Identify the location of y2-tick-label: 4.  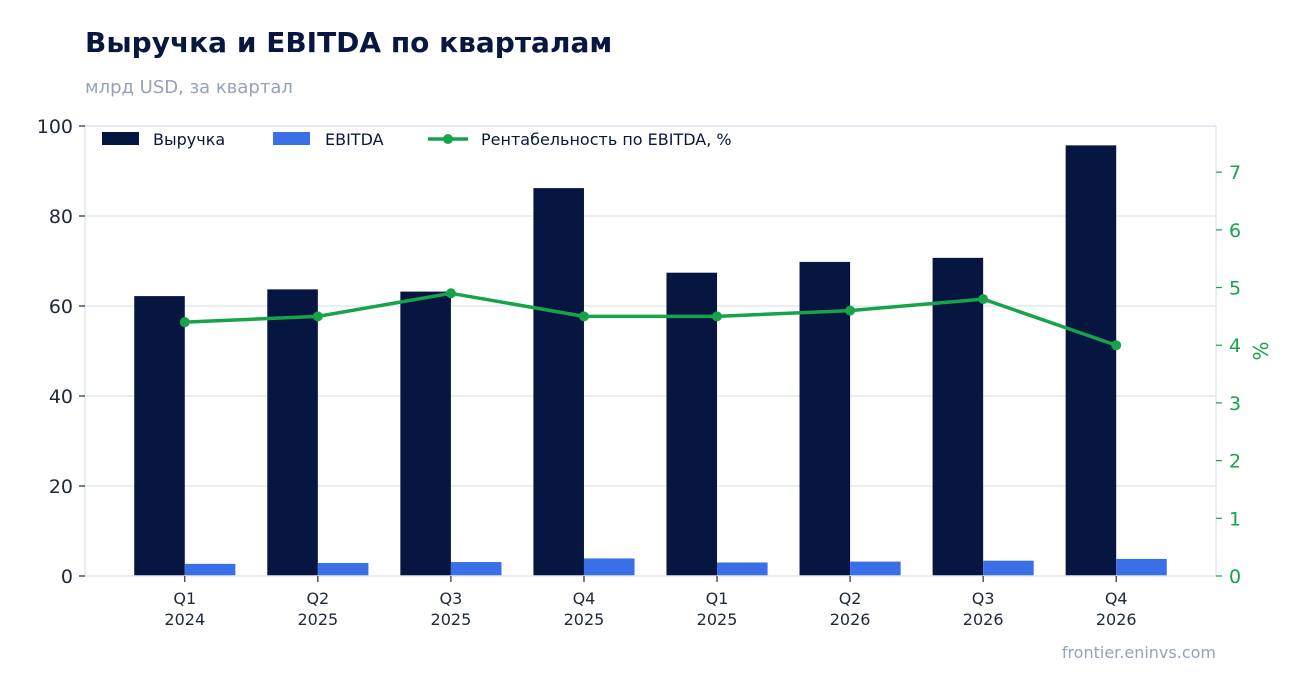
(1235, 346).